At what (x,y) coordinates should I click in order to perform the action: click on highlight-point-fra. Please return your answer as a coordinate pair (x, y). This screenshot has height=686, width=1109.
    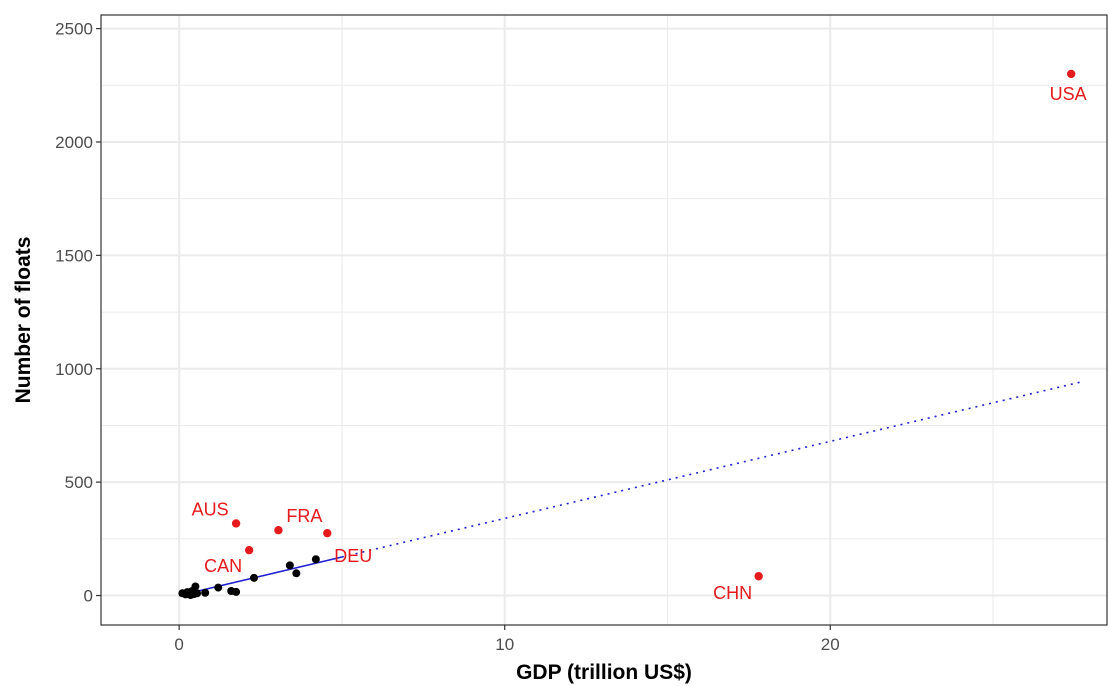
    Looking at the image, I should click on (278, 530).